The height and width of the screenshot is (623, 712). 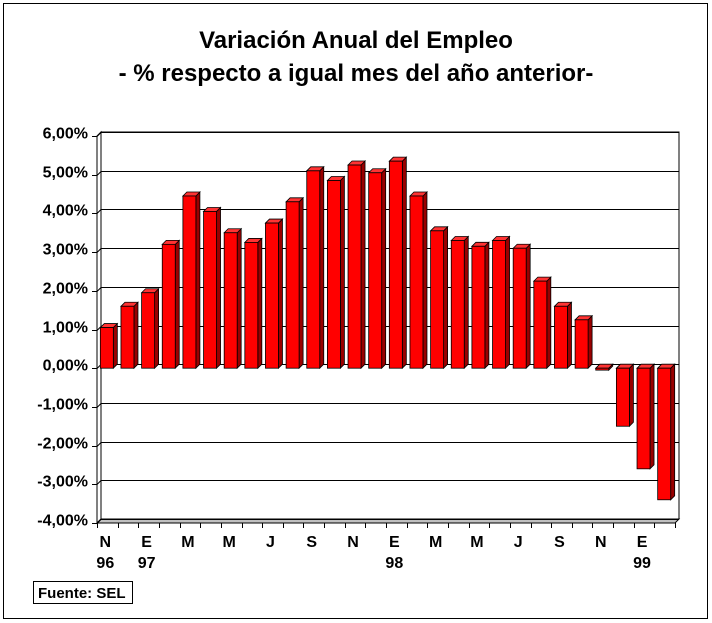 What do you see at coordinates (62, 521) in the screenshot?
I see `y-tick-label: -4,00%` at bounding box center [62, 521].